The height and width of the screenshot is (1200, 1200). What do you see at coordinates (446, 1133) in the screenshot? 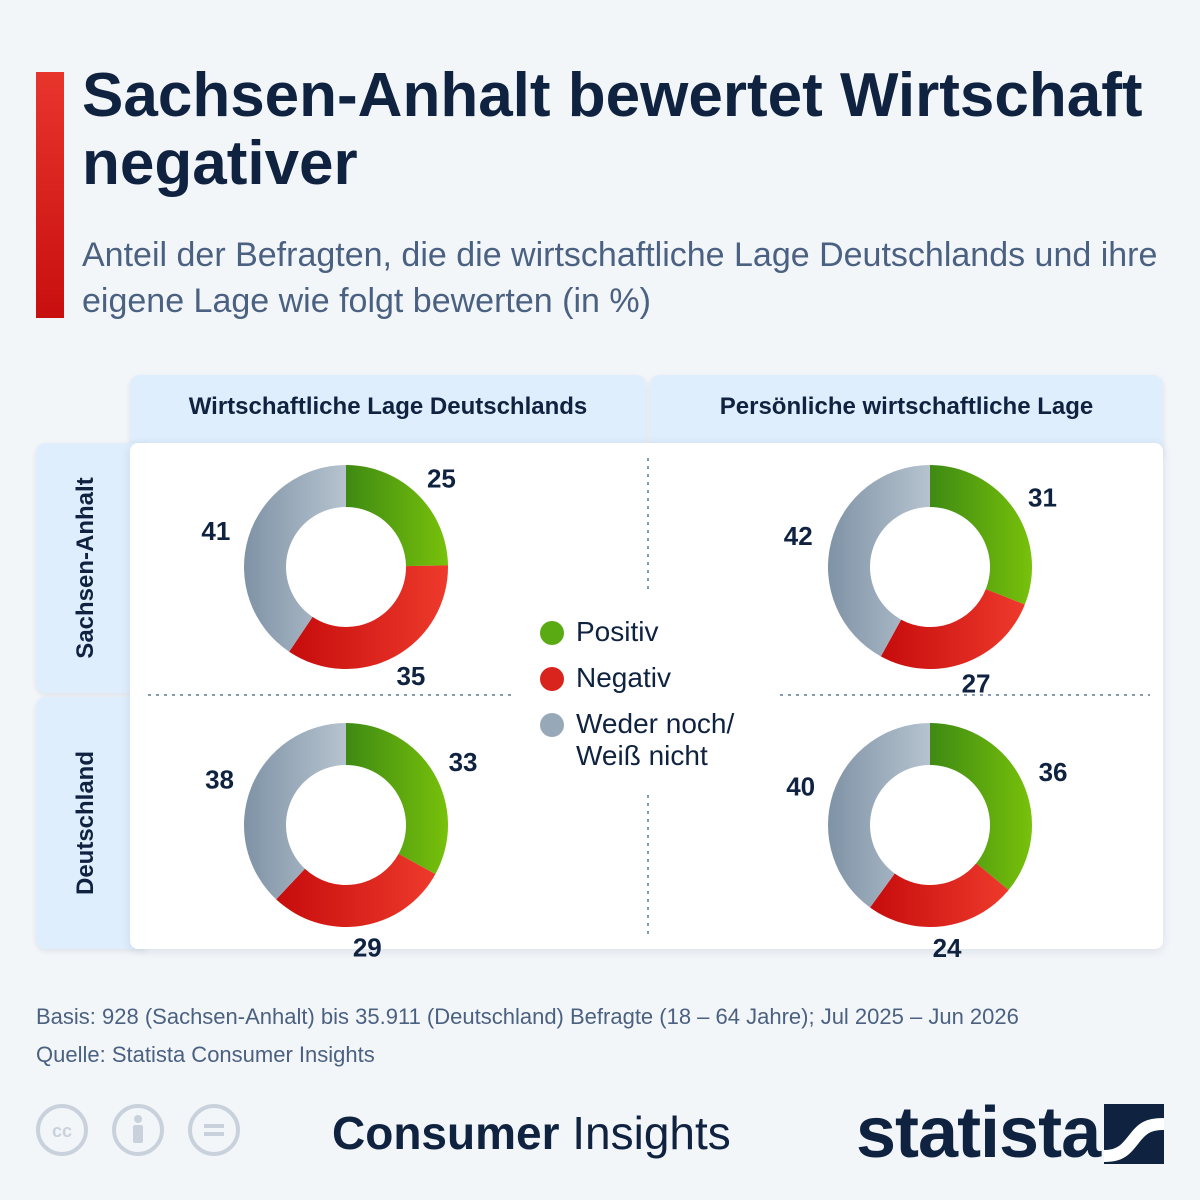
I see `brand-consumer: Consumer` at bounding box center [446, 1133].